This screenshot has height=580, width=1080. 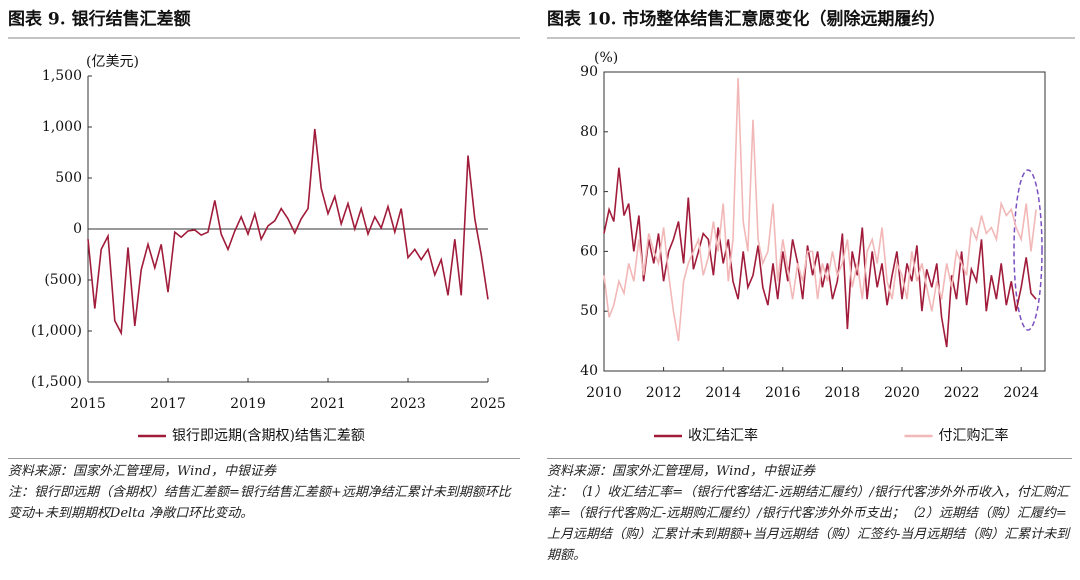 What do you see at coordinates (56, 331) in the screenshot?
I see `y-tick-label: (1,000)` at bounding box center [56, 331].